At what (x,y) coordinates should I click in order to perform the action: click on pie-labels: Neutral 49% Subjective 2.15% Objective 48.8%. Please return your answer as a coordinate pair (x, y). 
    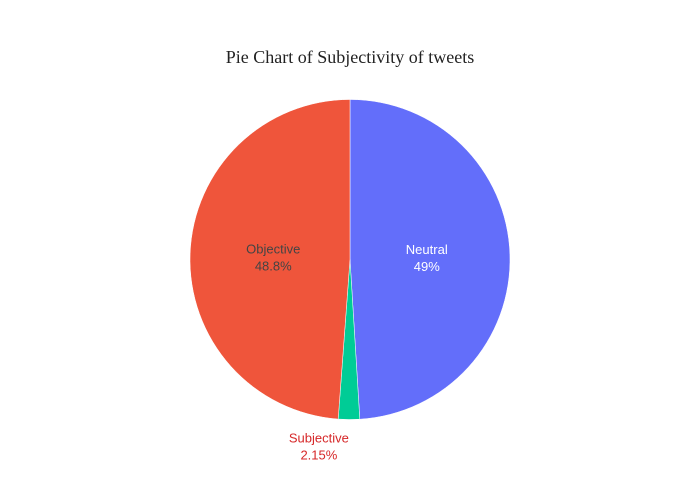
    Looking at the image, I should click on (347, 352).